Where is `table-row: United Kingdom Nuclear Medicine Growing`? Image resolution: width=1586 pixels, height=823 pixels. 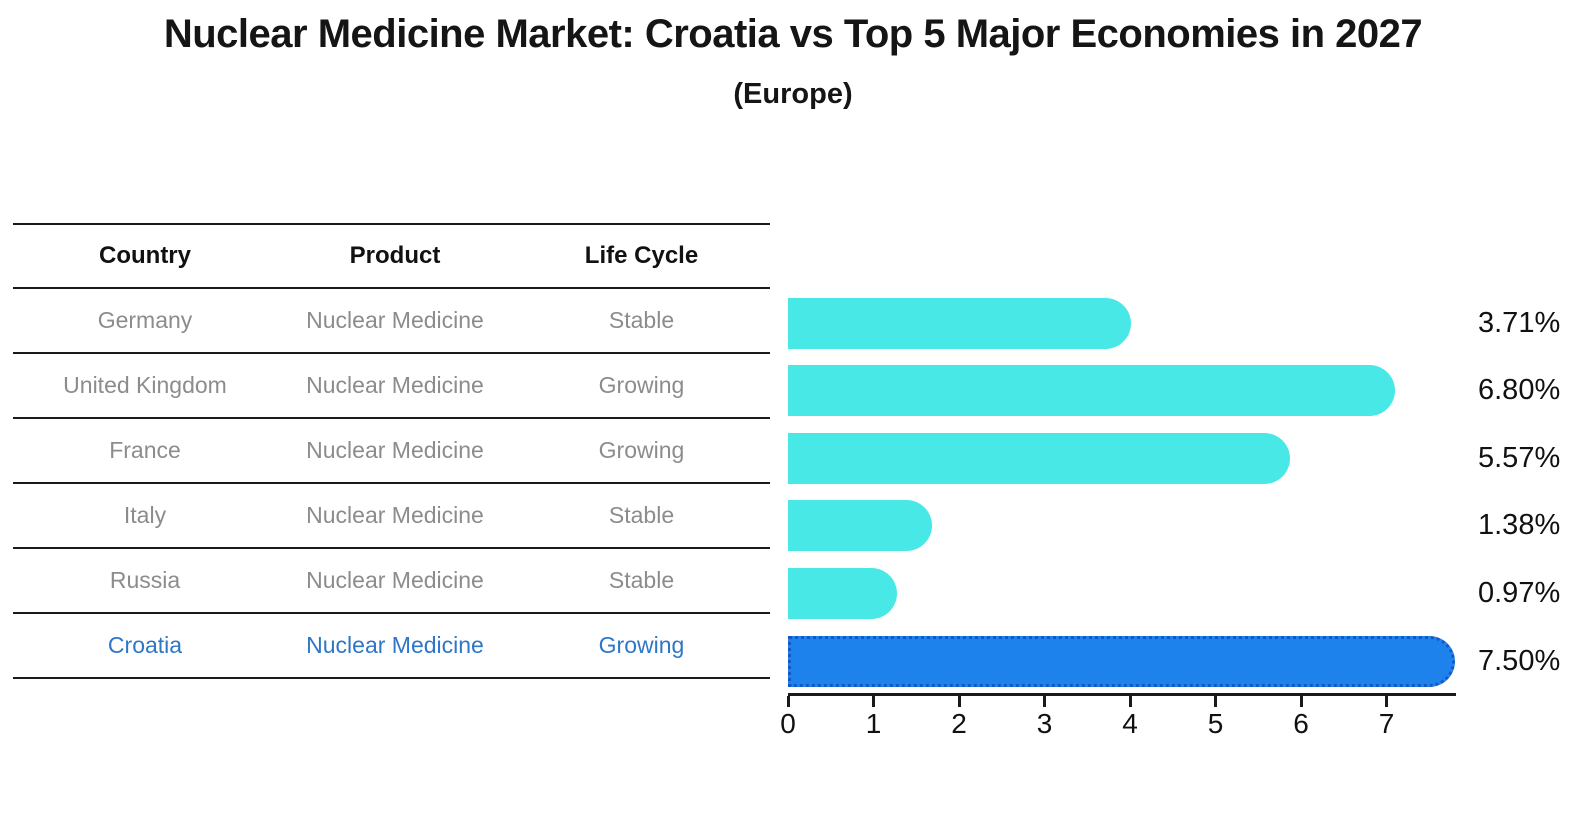 table-row: United Kingdom Nuclear Medicine Growing is located at coordinates (391, 386).